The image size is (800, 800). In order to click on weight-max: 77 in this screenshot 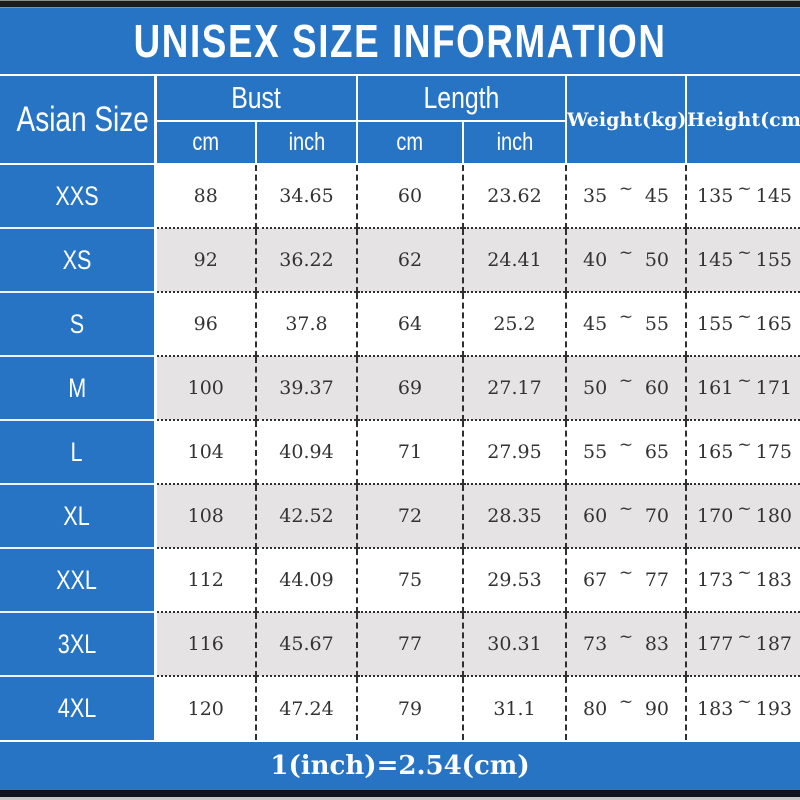, I will do `click(657, 580)`.